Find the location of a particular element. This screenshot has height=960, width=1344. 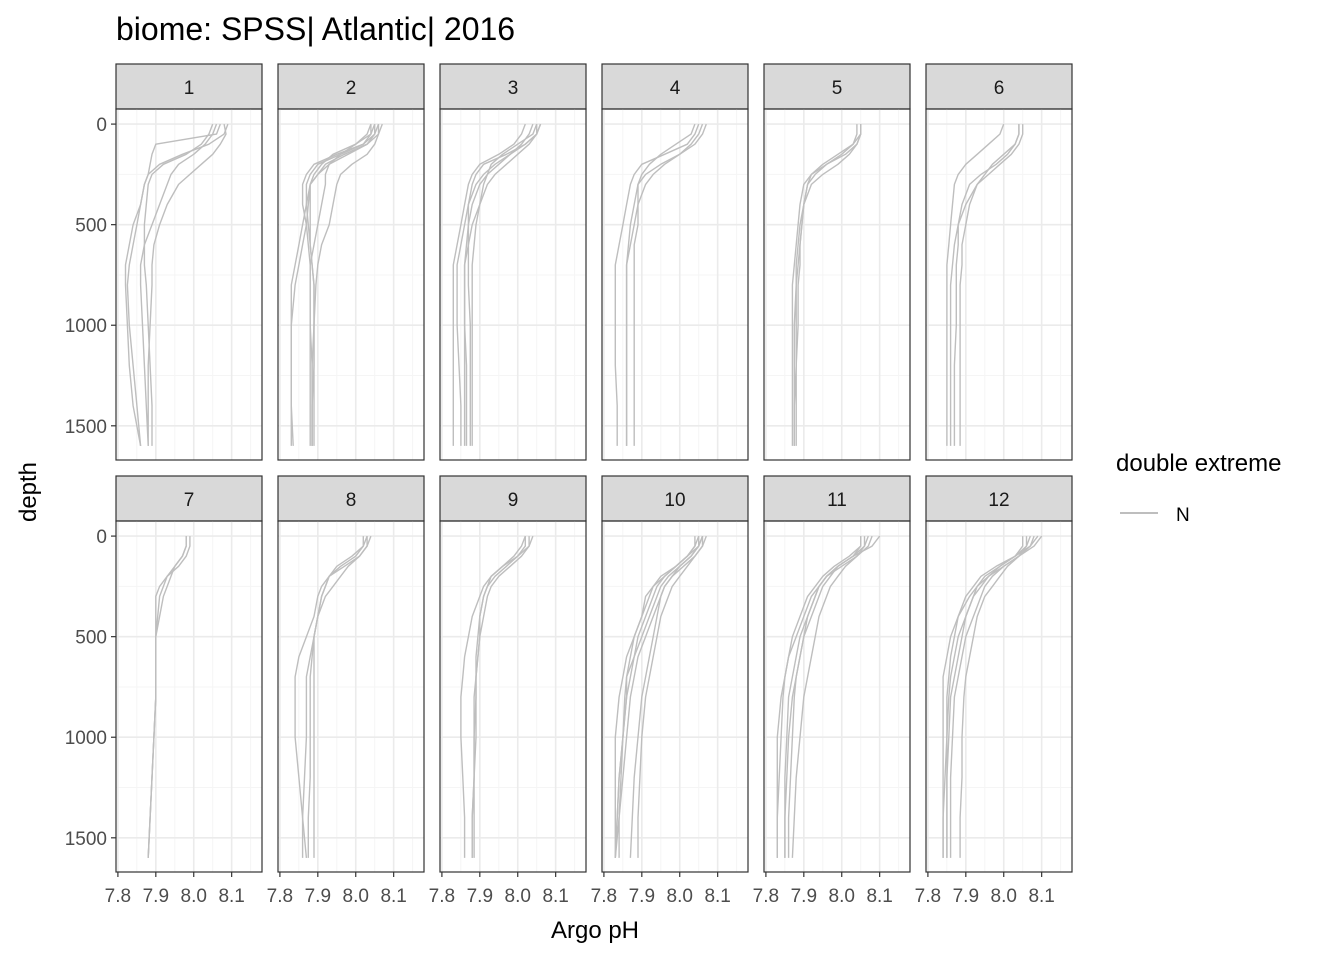

x-axis-title: Argo pH is located at coordinates (595, 930).